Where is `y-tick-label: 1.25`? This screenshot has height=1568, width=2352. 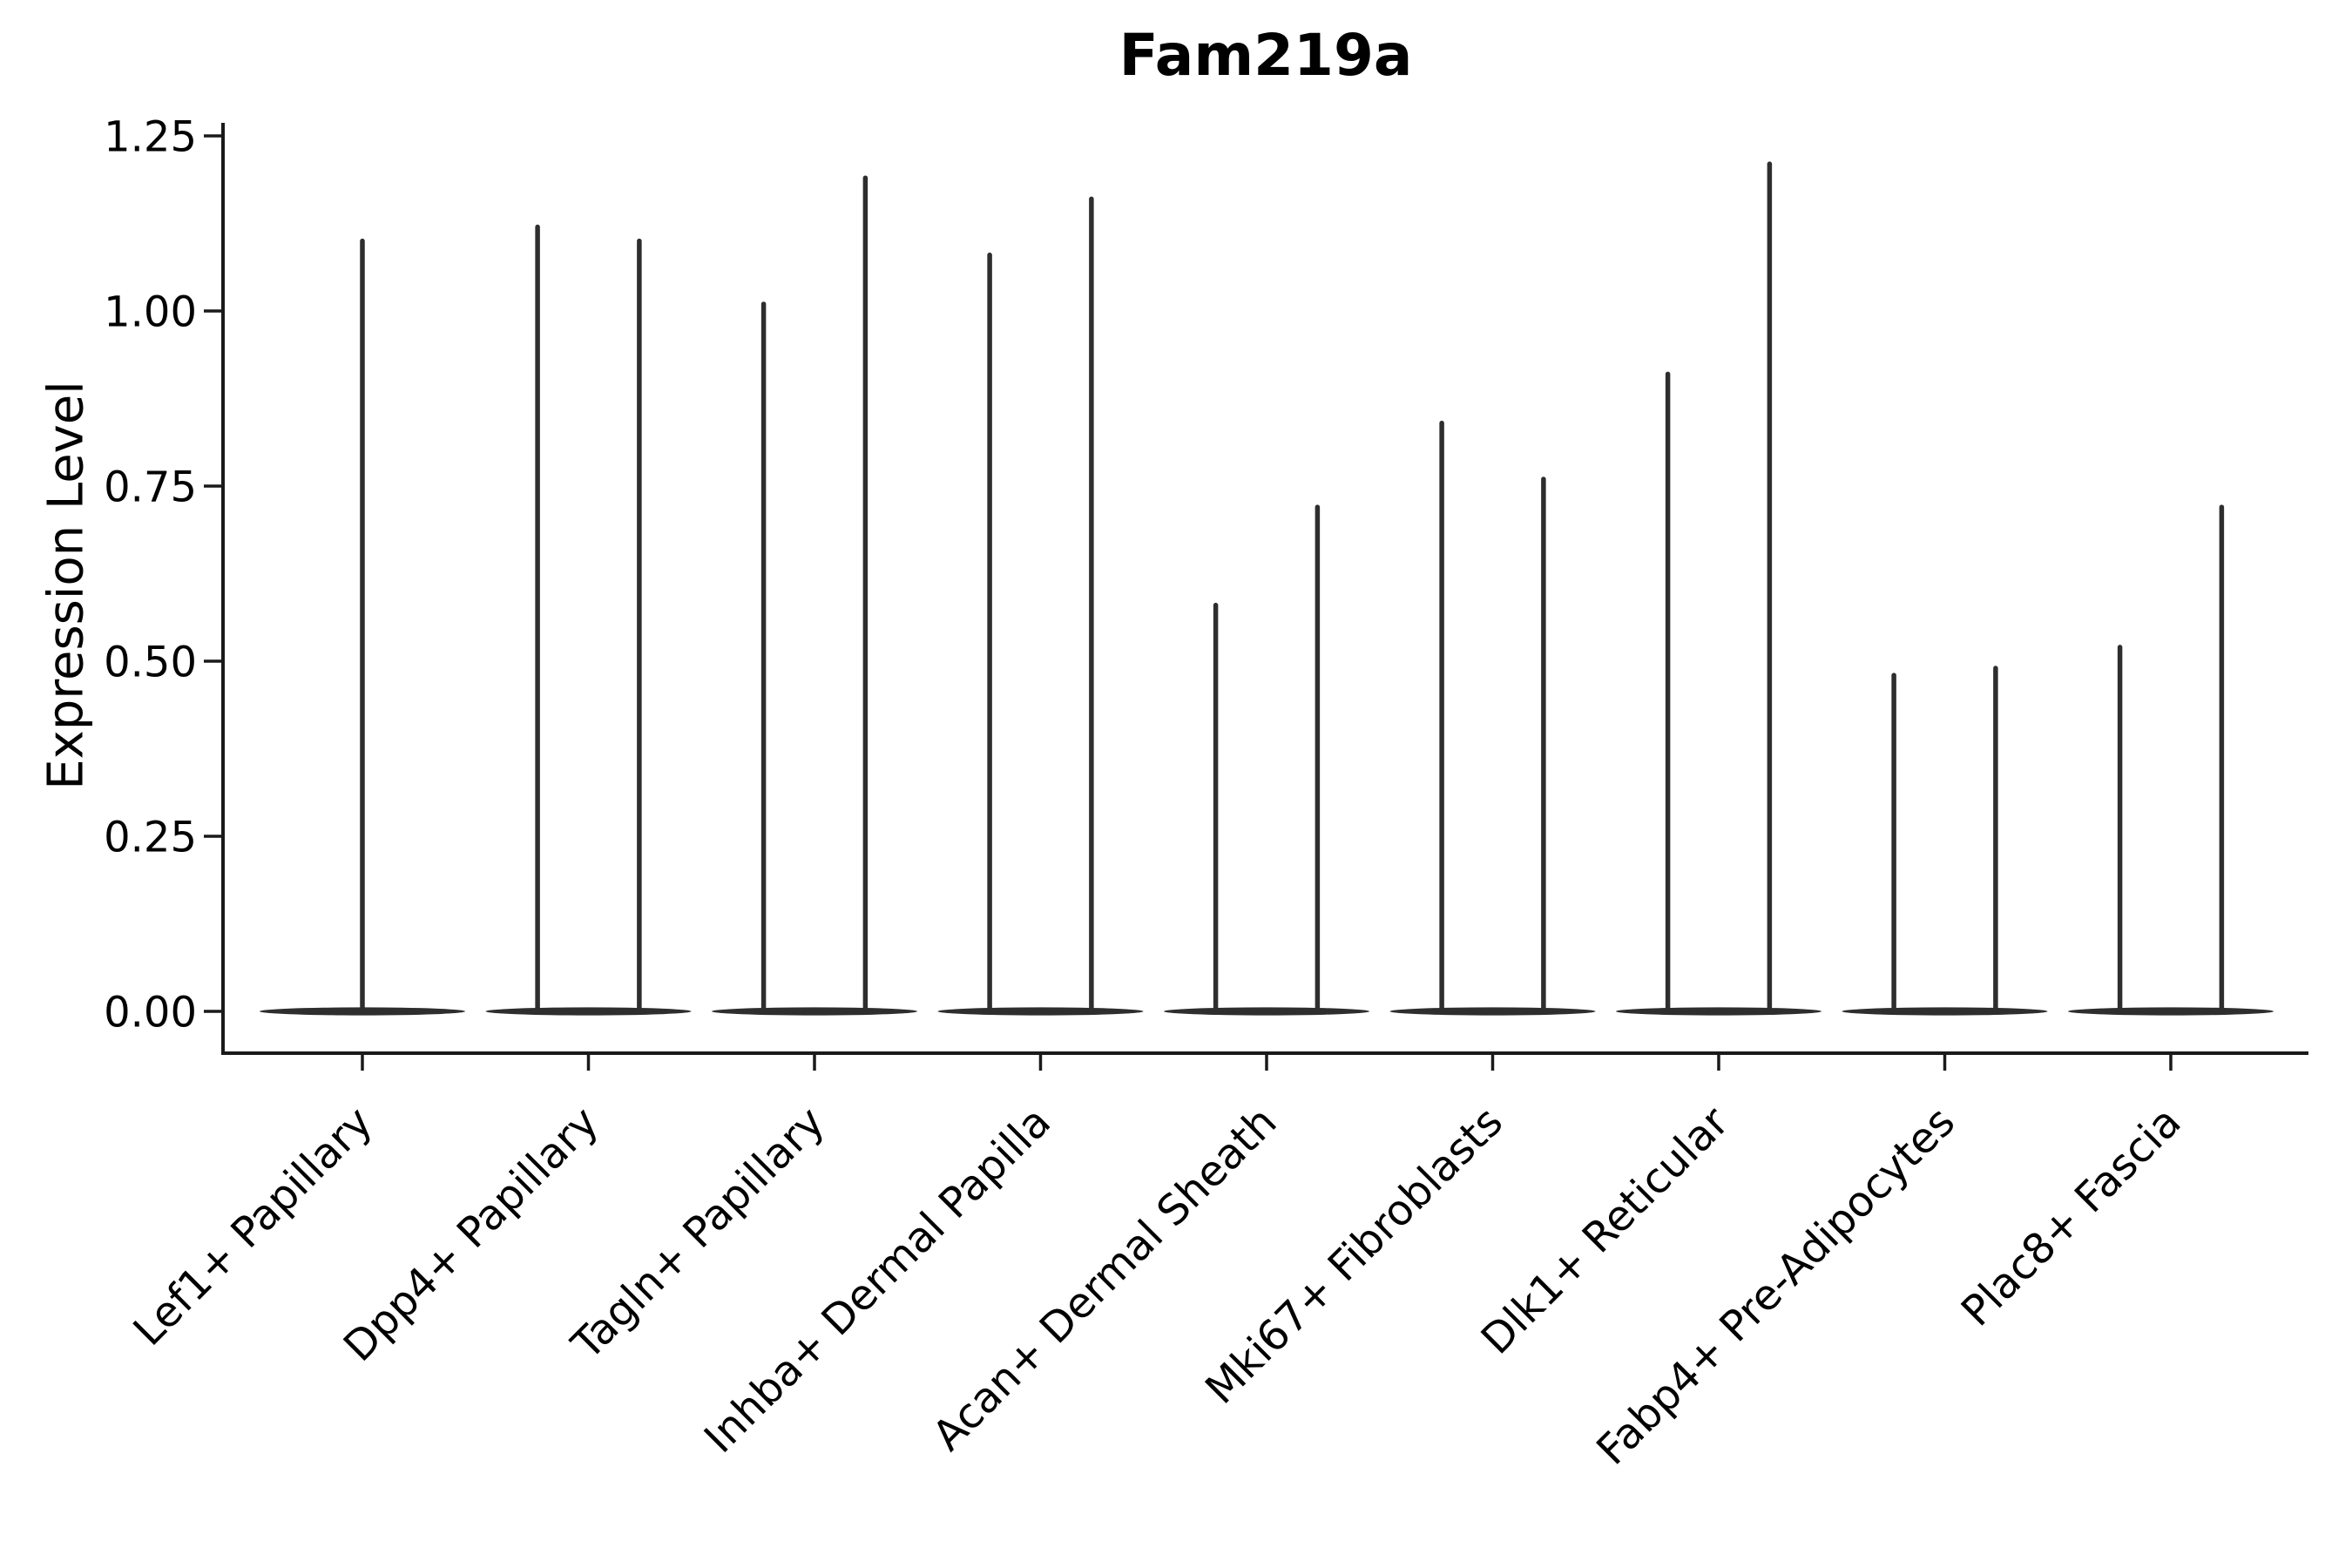
y-tick-label: 1.25 is located at coordinates (150, 136).